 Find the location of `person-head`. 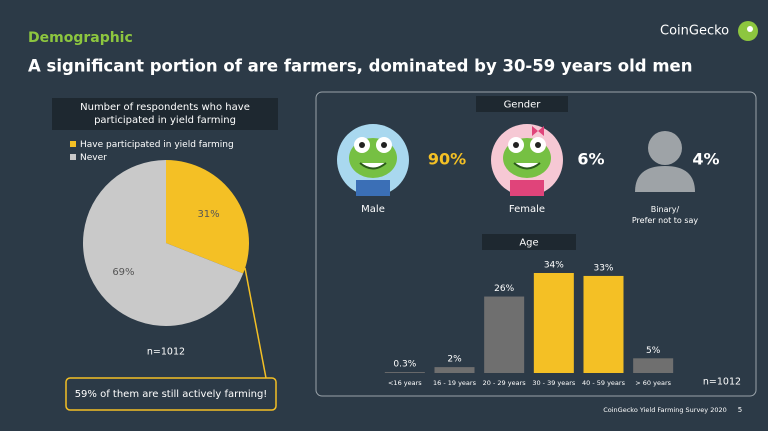

person-head is located at coordinates (665, 148).